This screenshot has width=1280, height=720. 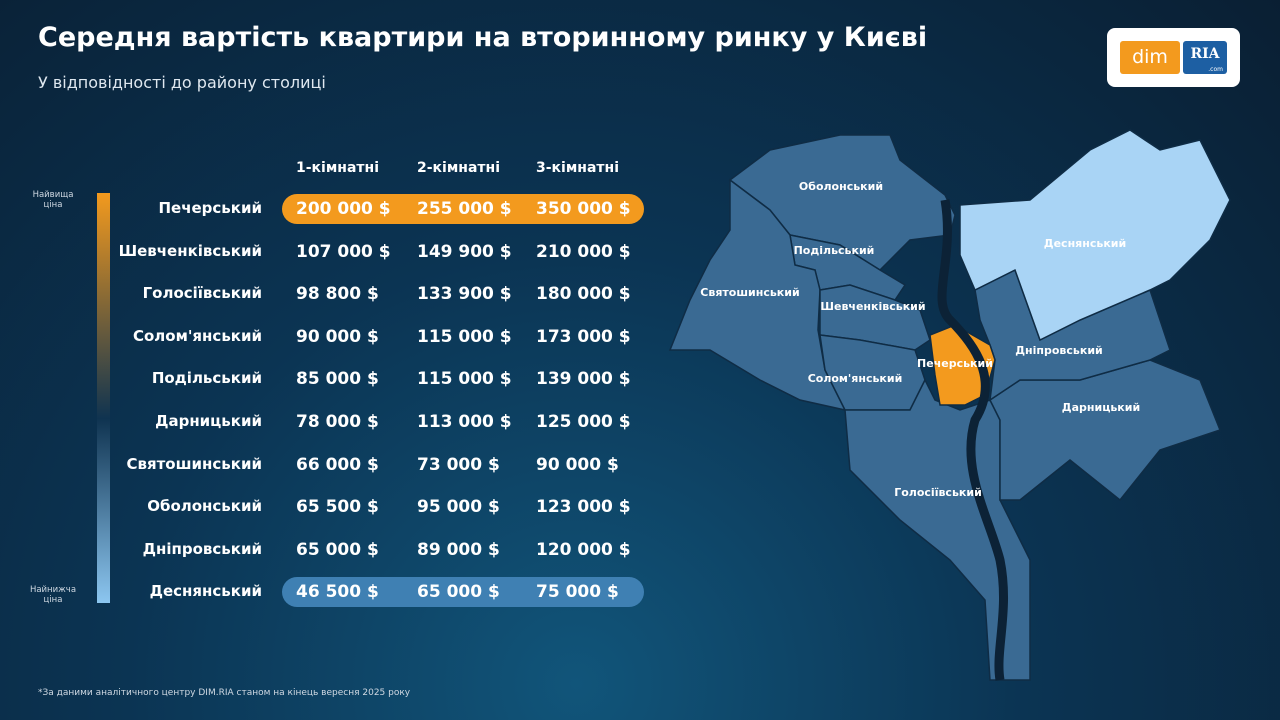 What do you see at coordinates (1205, 54) in the screenshot?
I see `logo-right-text: RIA` at bounding box center [1205, 54].